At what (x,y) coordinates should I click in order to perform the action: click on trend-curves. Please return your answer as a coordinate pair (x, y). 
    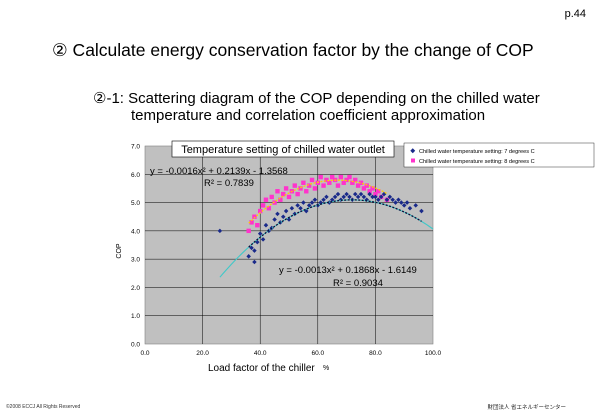
    Looking at the image, I should click on (326, 228).